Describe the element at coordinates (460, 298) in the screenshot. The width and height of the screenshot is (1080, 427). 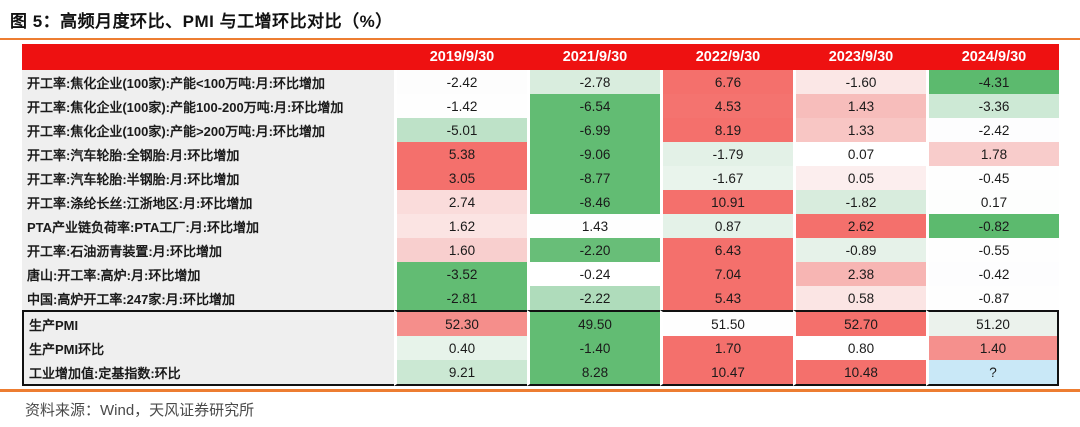
I see `value-cell: -2.81` at that location.